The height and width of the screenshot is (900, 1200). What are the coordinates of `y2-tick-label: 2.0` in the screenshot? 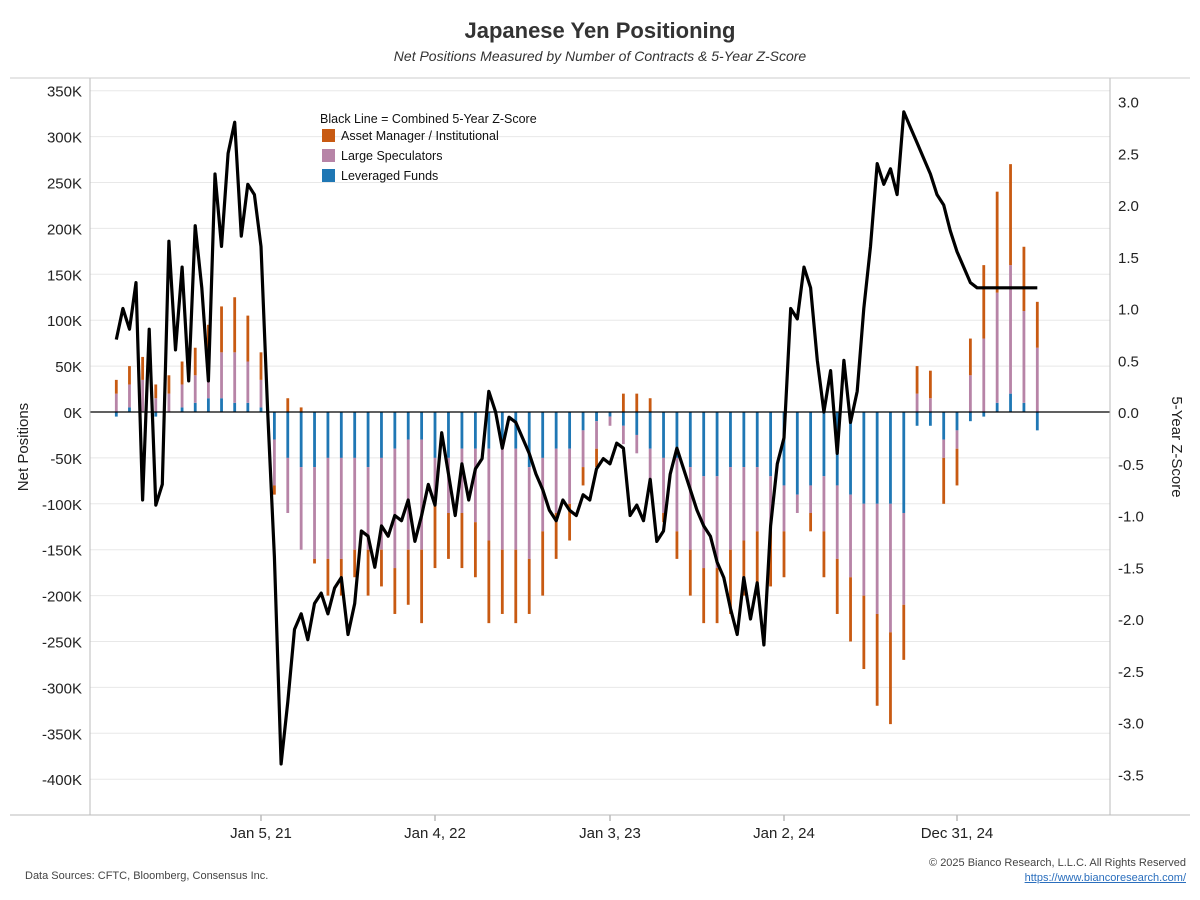 It's located at (1128, 206).